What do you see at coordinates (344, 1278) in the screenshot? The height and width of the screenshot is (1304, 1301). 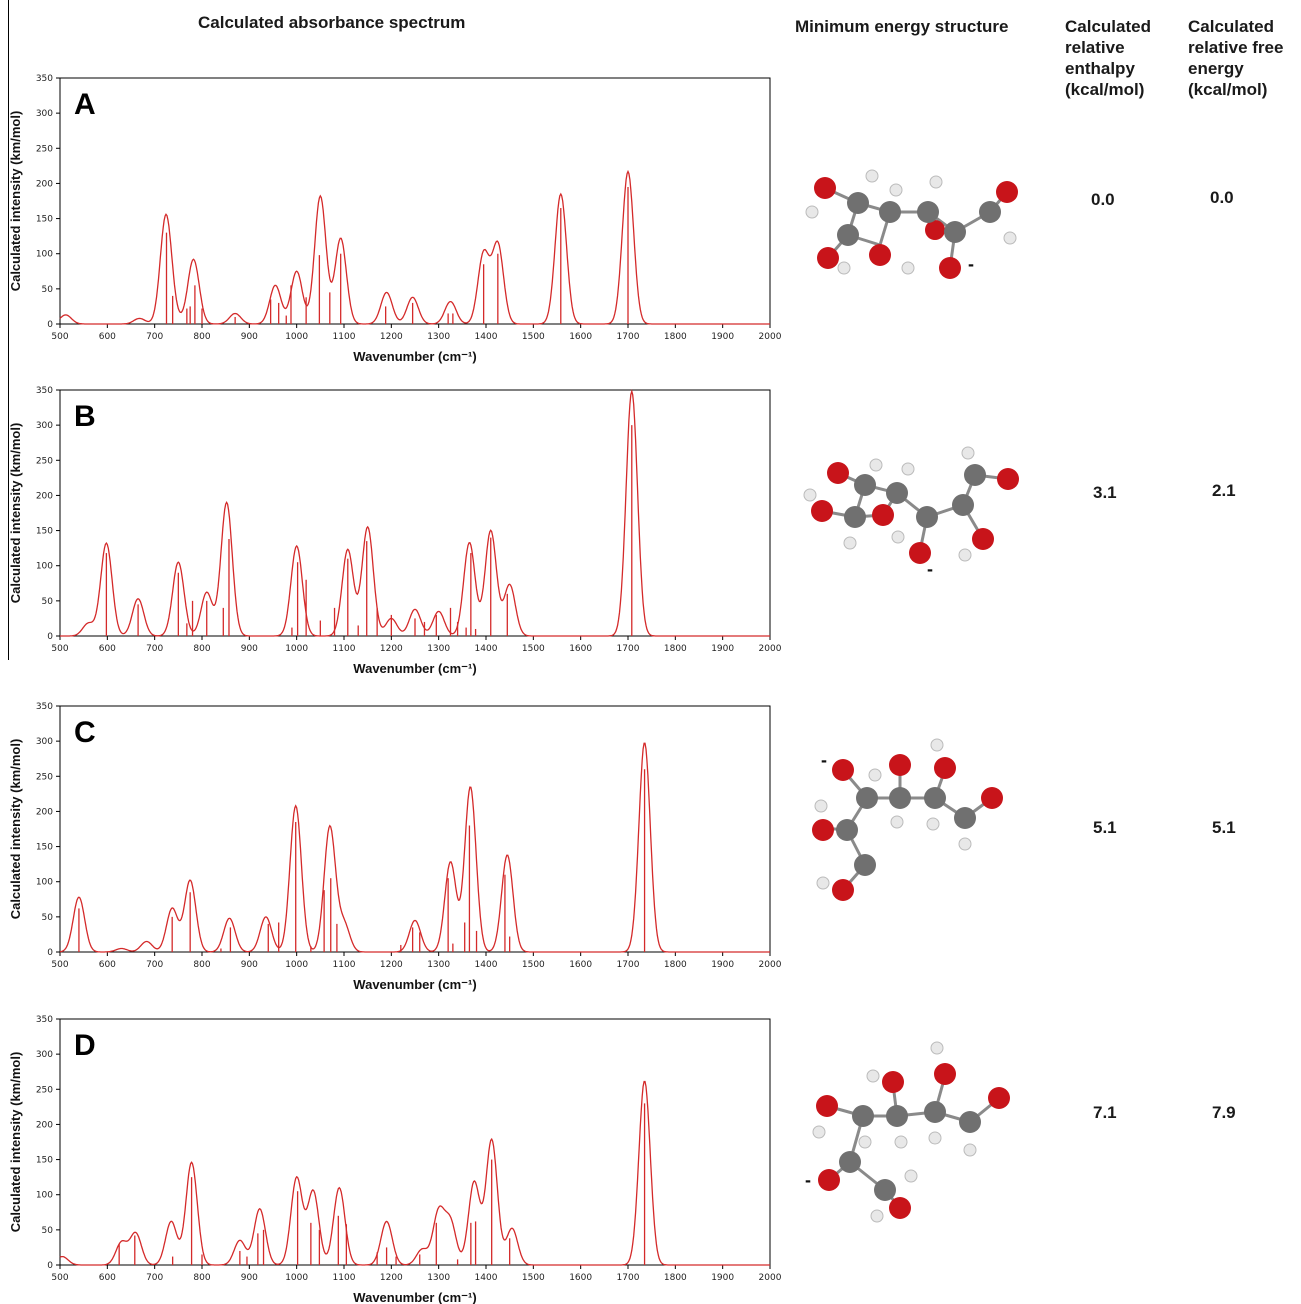 I see `x-tick-label: 1100` at bounding box center [344, 1278].